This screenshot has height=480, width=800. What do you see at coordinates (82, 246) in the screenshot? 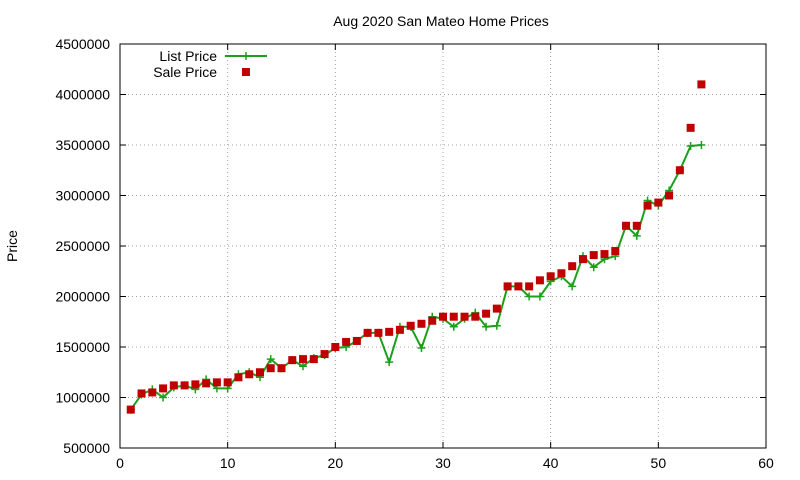
I see `y-tick-label: 2500000` at bounding box center [82, 246].